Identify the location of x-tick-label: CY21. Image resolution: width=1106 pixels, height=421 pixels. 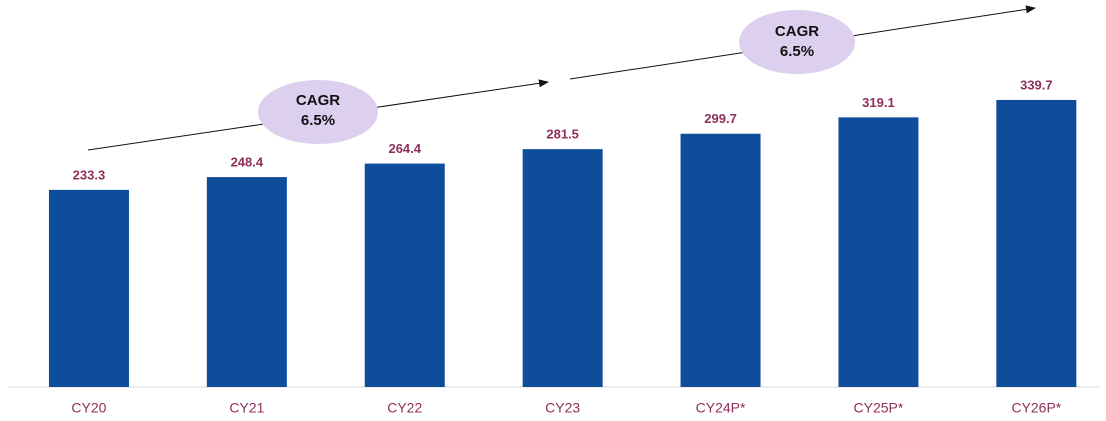
(246, 408).